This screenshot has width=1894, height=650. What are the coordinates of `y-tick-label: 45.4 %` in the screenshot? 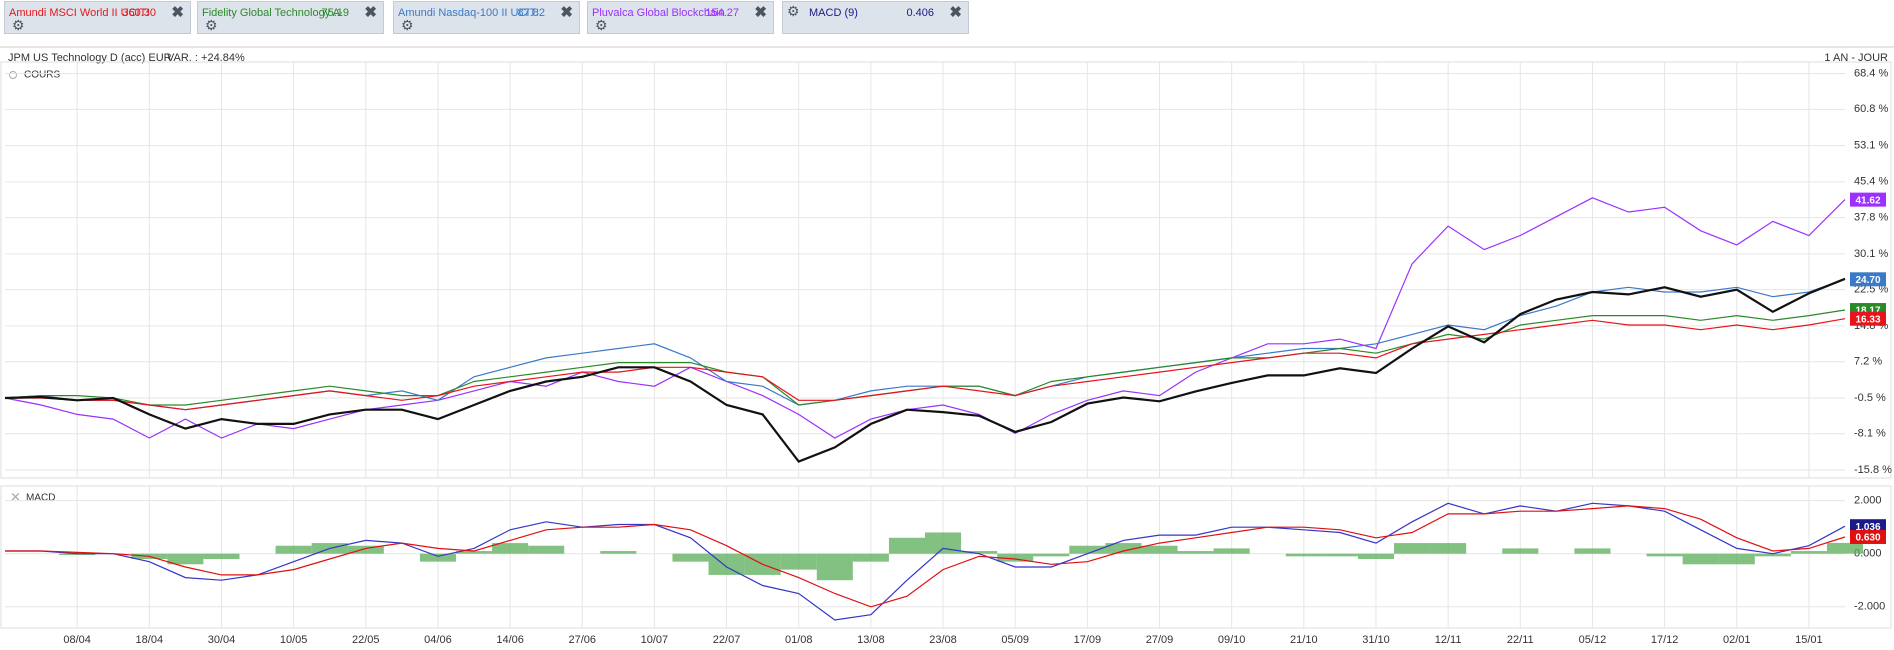 It's located at (1871, 182).